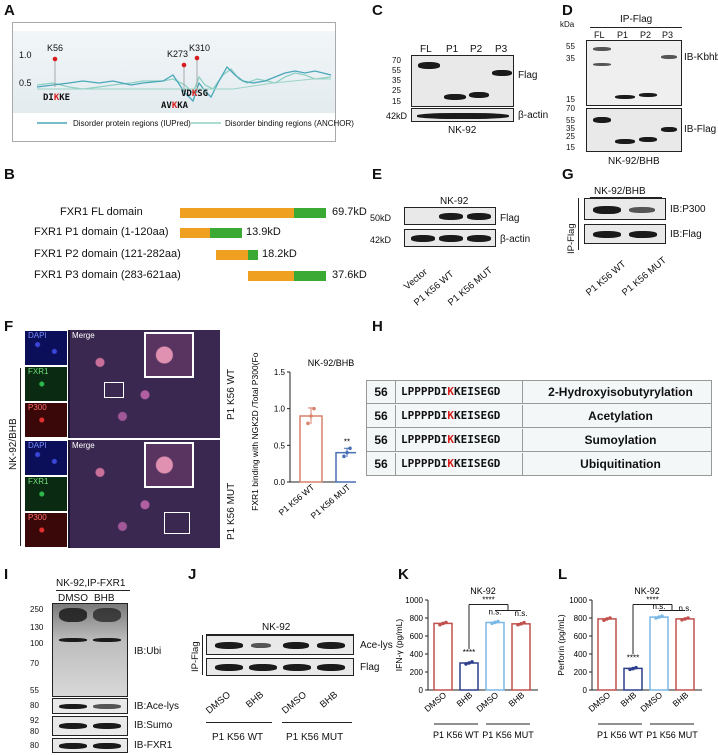 The image size is (718, 755). Describe the element at coordinates (200, 48) in the screenshot. I see `site-k310: K310` at that location.